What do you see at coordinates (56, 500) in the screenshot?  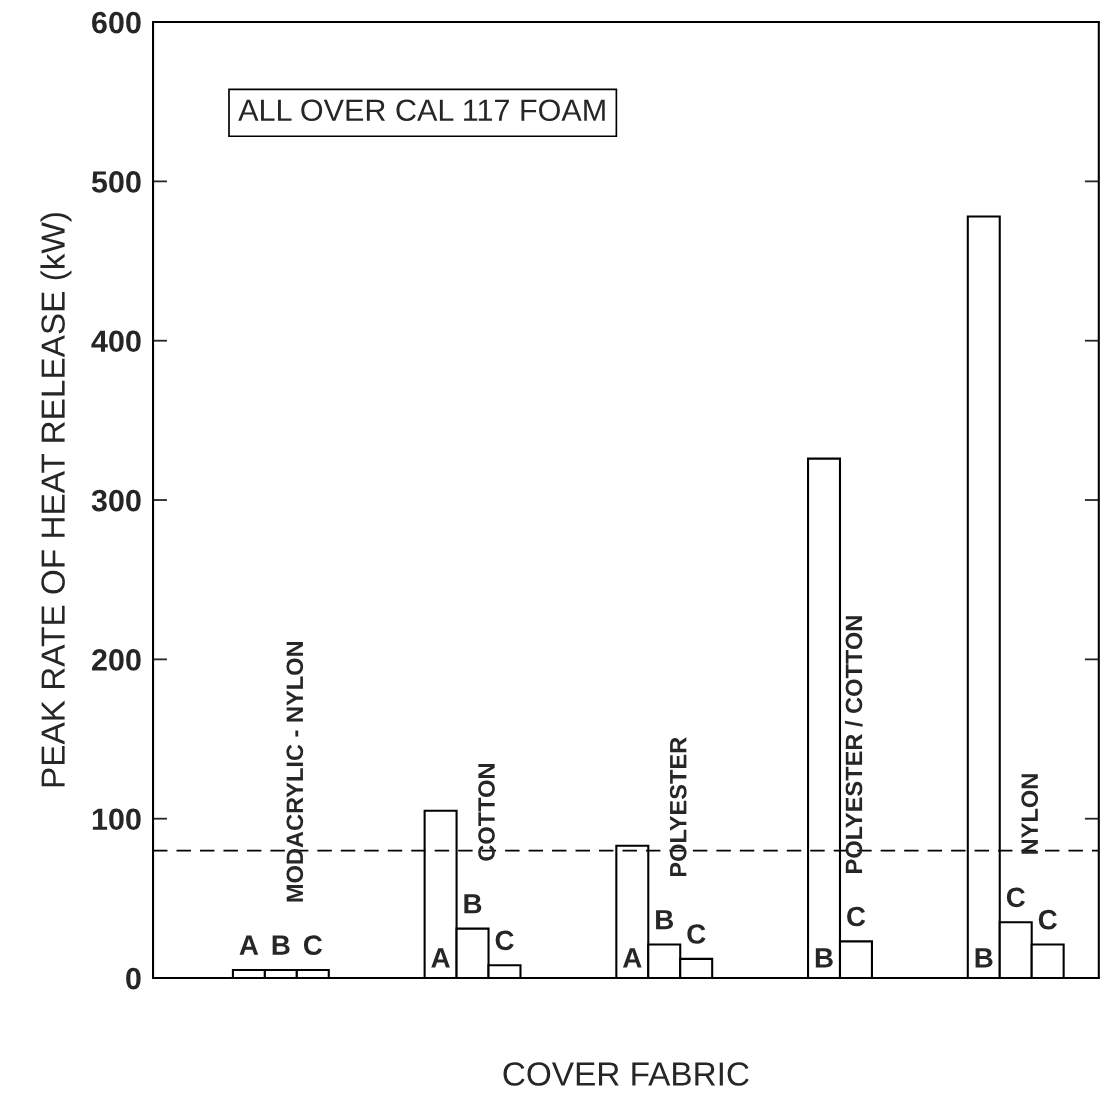 I see `y-axis-title: PEAK RATE OF HEAT RELEASE (kW)` at bounding box center [56, 500].